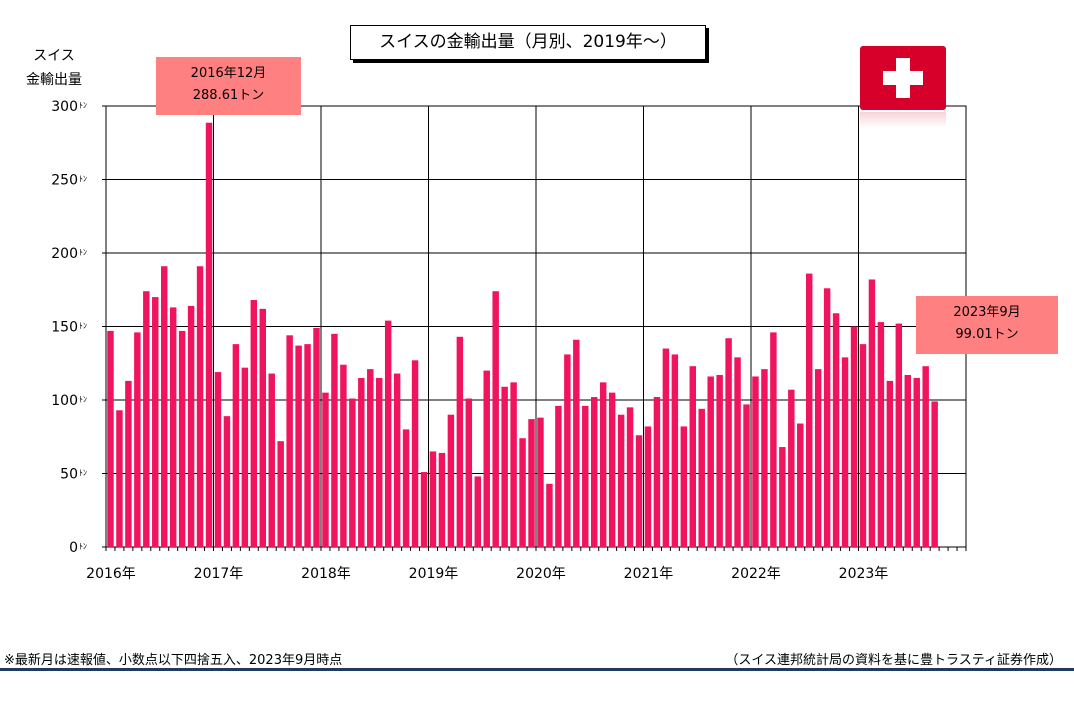 Image resolution: width=1074 pixels, height=707 pixels. I want to click on latest-callout-date: 2023年9月, so click(987, 312).